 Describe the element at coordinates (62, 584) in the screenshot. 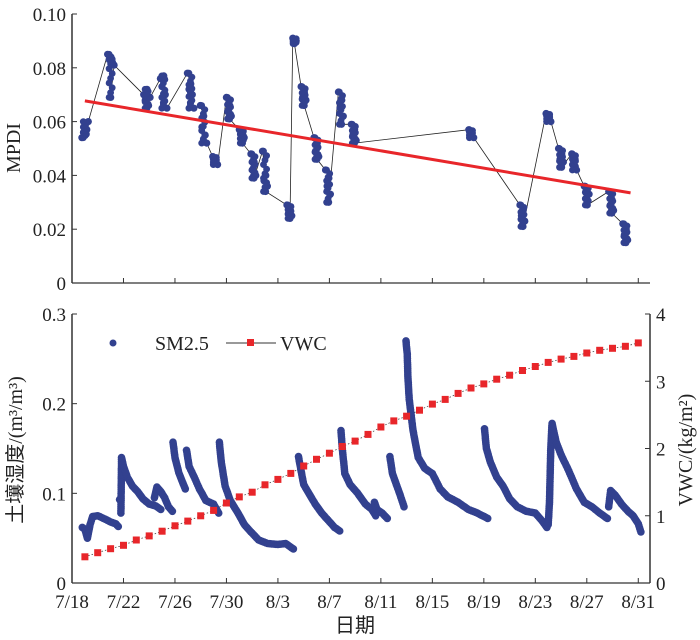

I see `soil-moisture-y-tick-label: 0` at that location.